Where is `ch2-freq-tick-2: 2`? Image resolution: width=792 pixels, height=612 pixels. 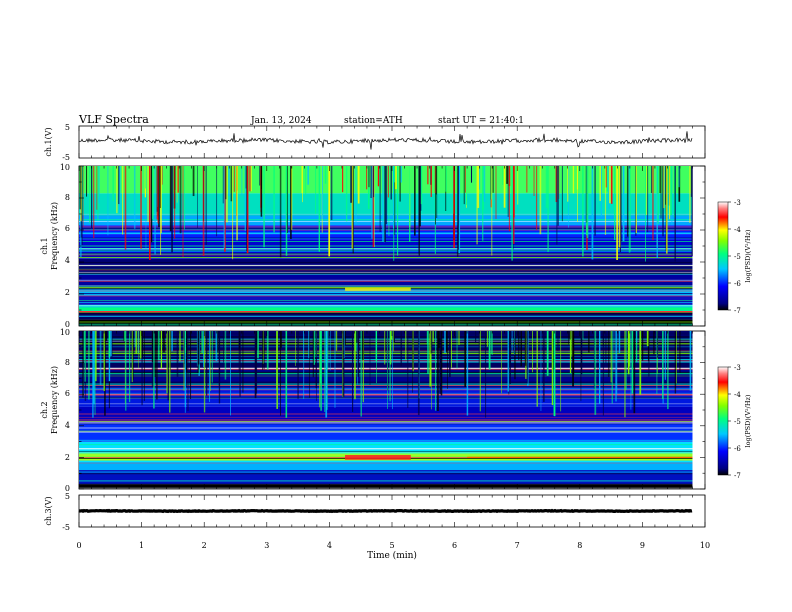
ch2-freq-tick-2: 2 is located at coordinates (67, 457).